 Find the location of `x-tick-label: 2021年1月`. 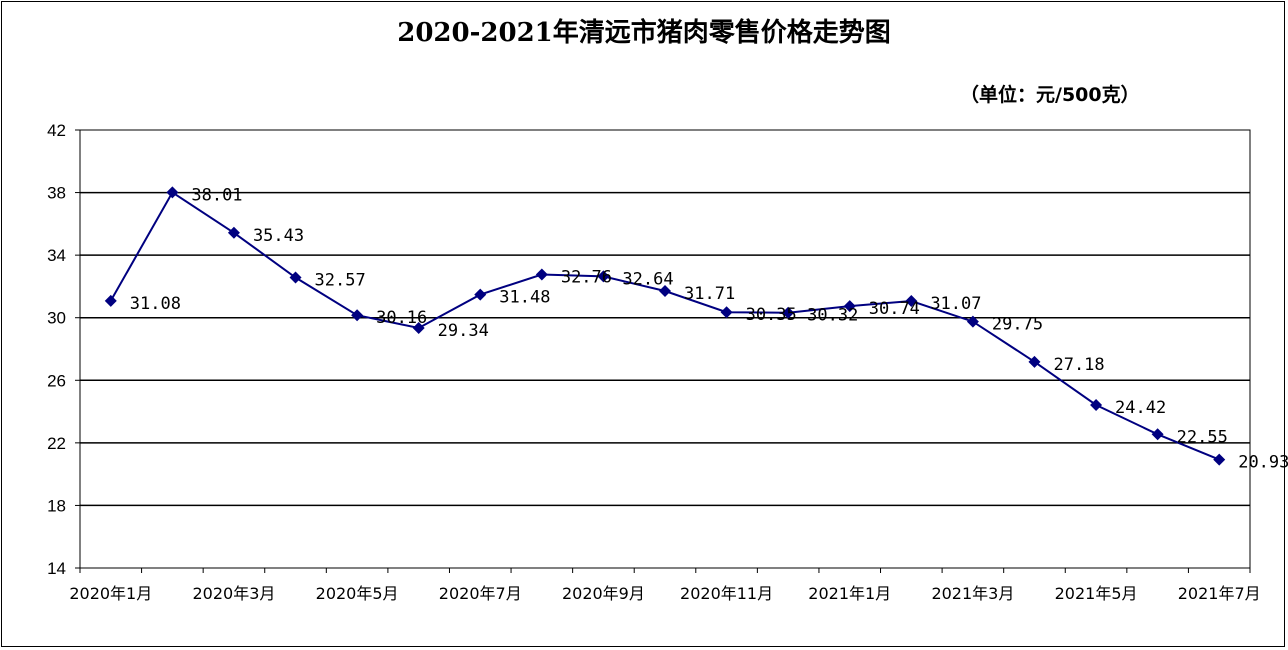

x-tick-label: 2021年1月 is located at coordinates (849, 593).